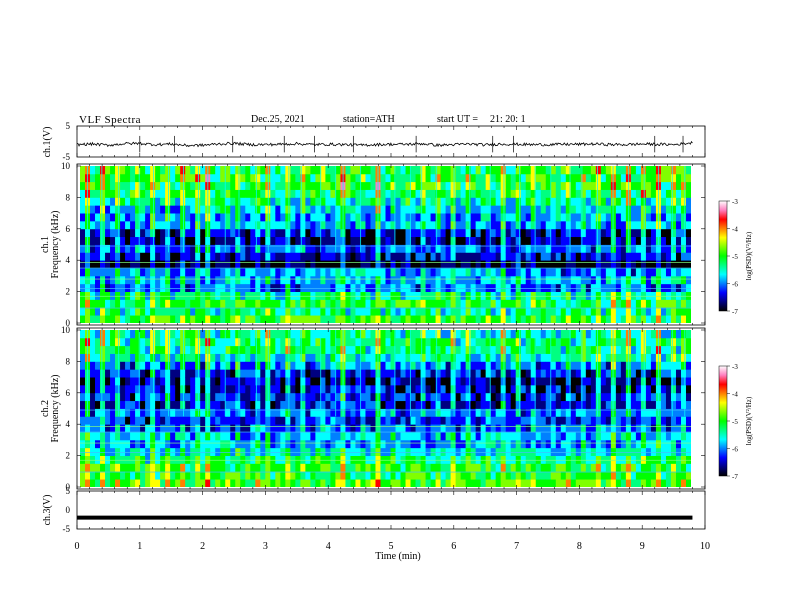  Describe the element at coordinates (481, 119) in the screenshot. I see `start-time-label: start UT = 21: 20: 1` at that location.